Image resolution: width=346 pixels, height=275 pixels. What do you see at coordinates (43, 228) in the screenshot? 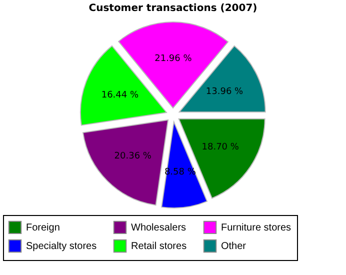
I see `legend-label: Foreign` at bounding box center [43, 228].